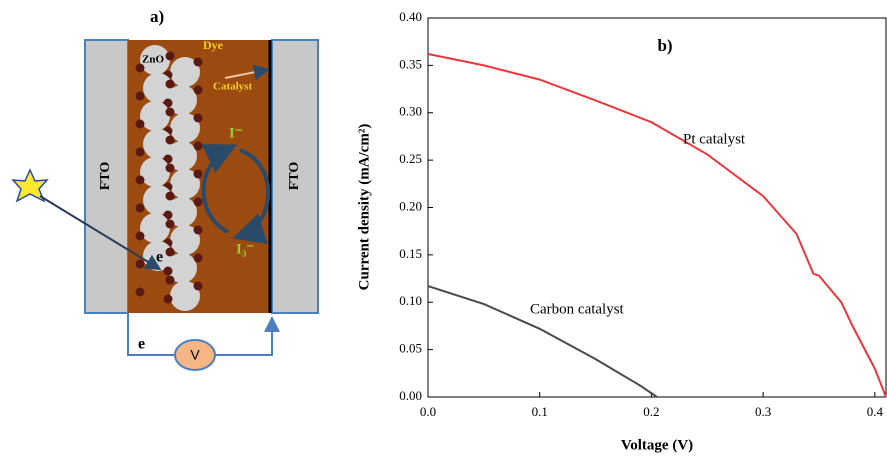  I want to click on zno-label: ZnO, so click(153, 60).